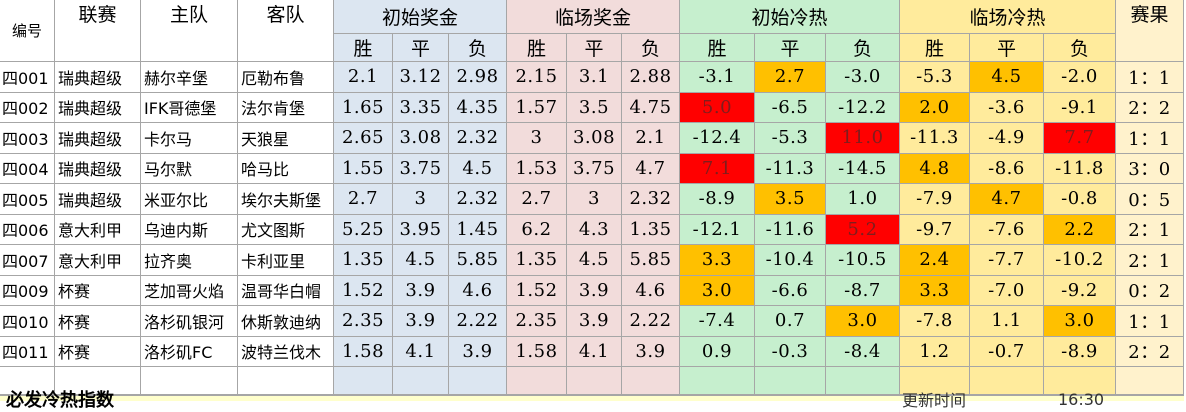 The height and width of the screenshot is (412, 1186). What do you see at coordinates (421, 351) in the screenshot?
I see `row-initial-bonus-draw: 4.1` at bounding box center [421, 351].